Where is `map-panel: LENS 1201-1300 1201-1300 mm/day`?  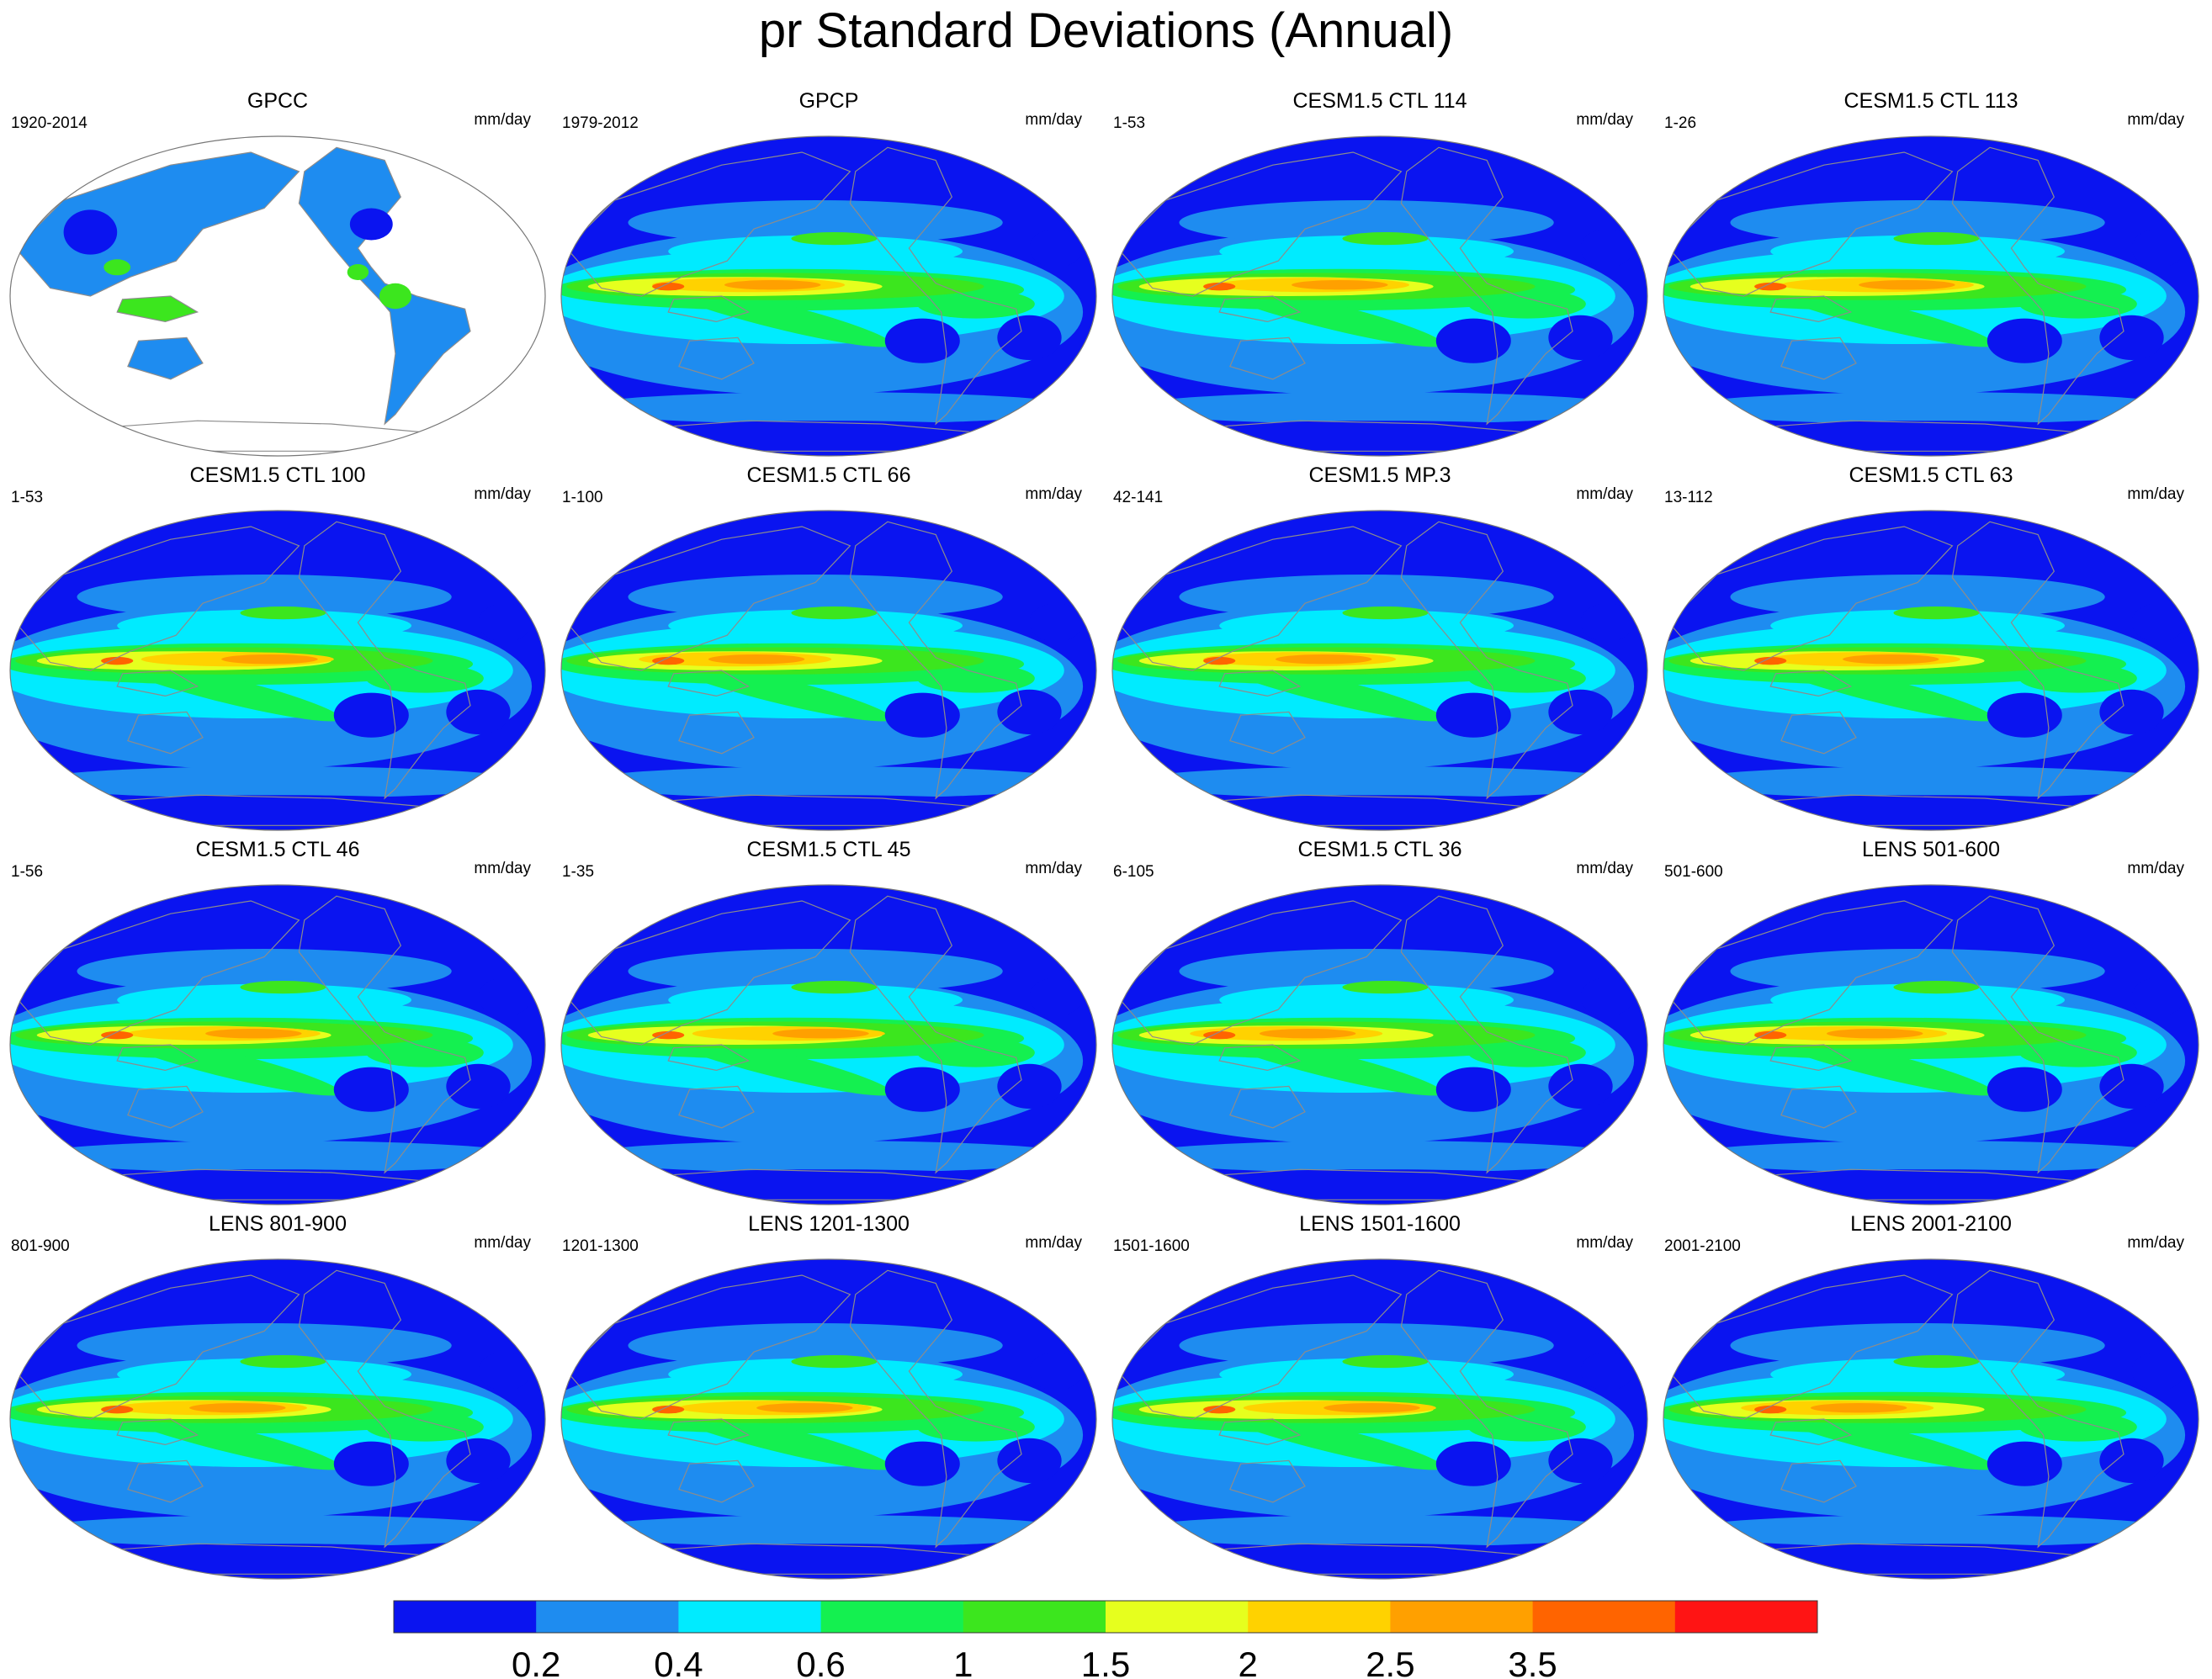
map-panel: LENS 1201-1300 1201-1300 mm/day is located at coordinates (829, 1396).